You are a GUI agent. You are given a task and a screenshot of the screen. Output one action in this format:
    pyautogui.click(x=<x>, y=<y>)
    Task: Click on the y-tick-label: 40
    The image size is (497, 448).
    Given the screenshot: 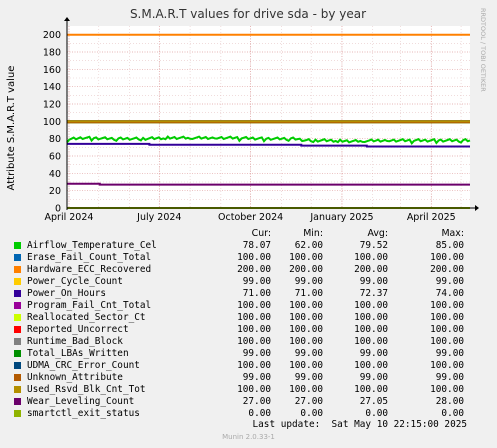 What is the action you would take?
    pyautogui.click(x=55, y=174)
    